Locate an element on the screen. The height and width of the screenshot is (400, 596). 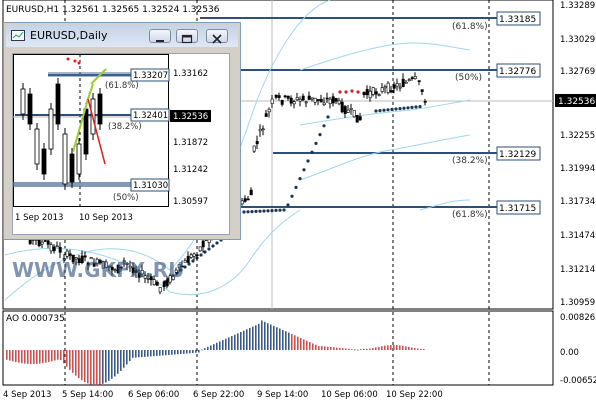
daily-level-1-band is located at coordinates (89, 74).